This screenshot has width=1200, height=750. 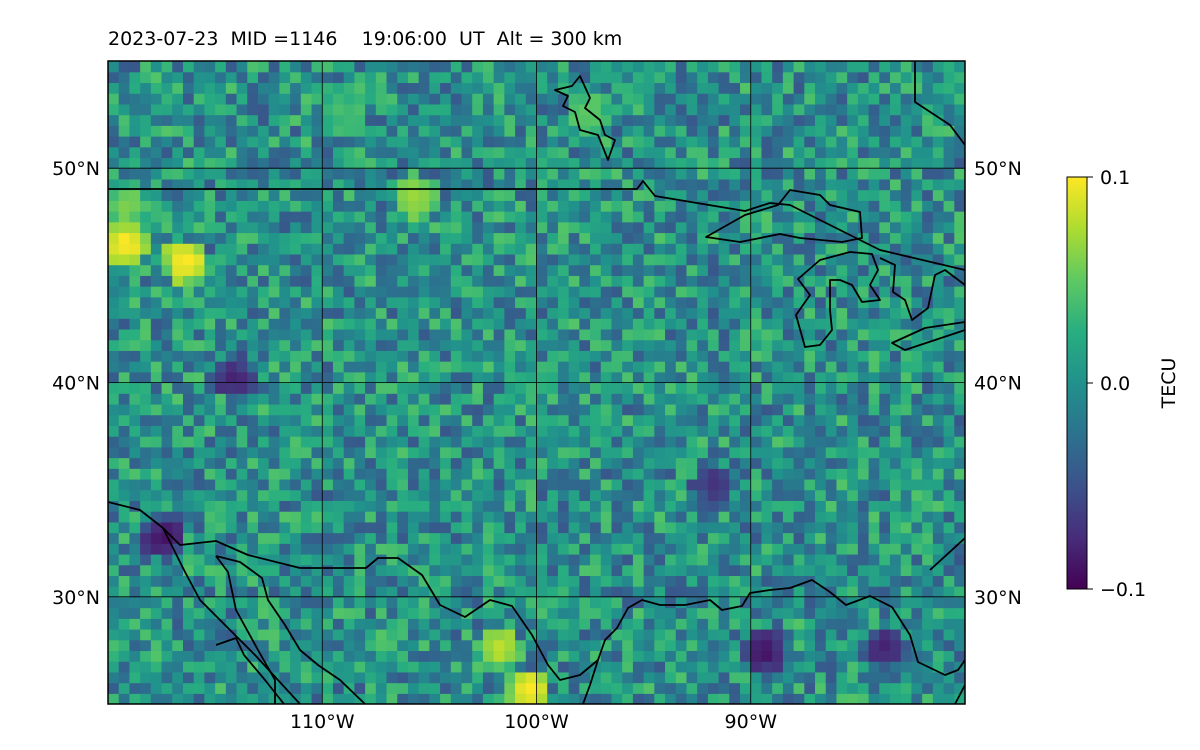 I want to click on title-time: 19:06:00 UT, so click(x=423, y=39).